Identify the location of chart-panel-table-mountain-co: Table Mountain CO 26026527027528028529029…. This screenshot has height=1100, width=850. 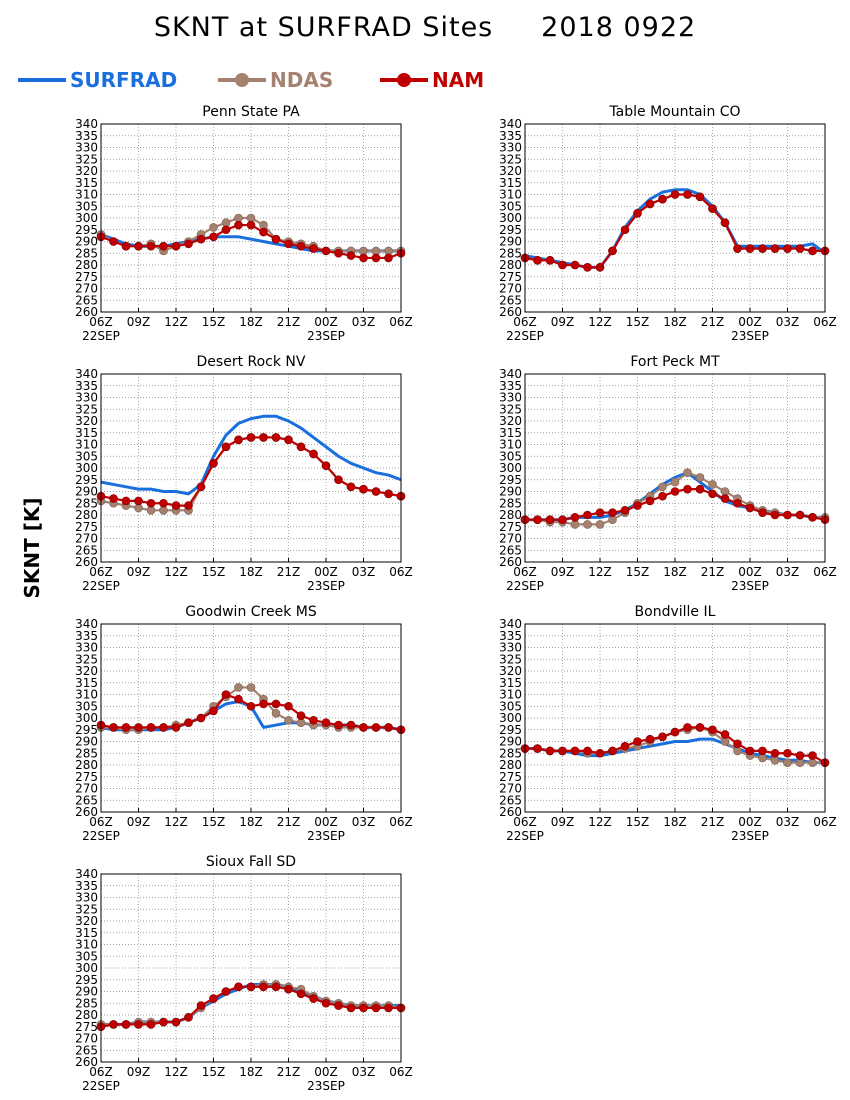
(668, 223).